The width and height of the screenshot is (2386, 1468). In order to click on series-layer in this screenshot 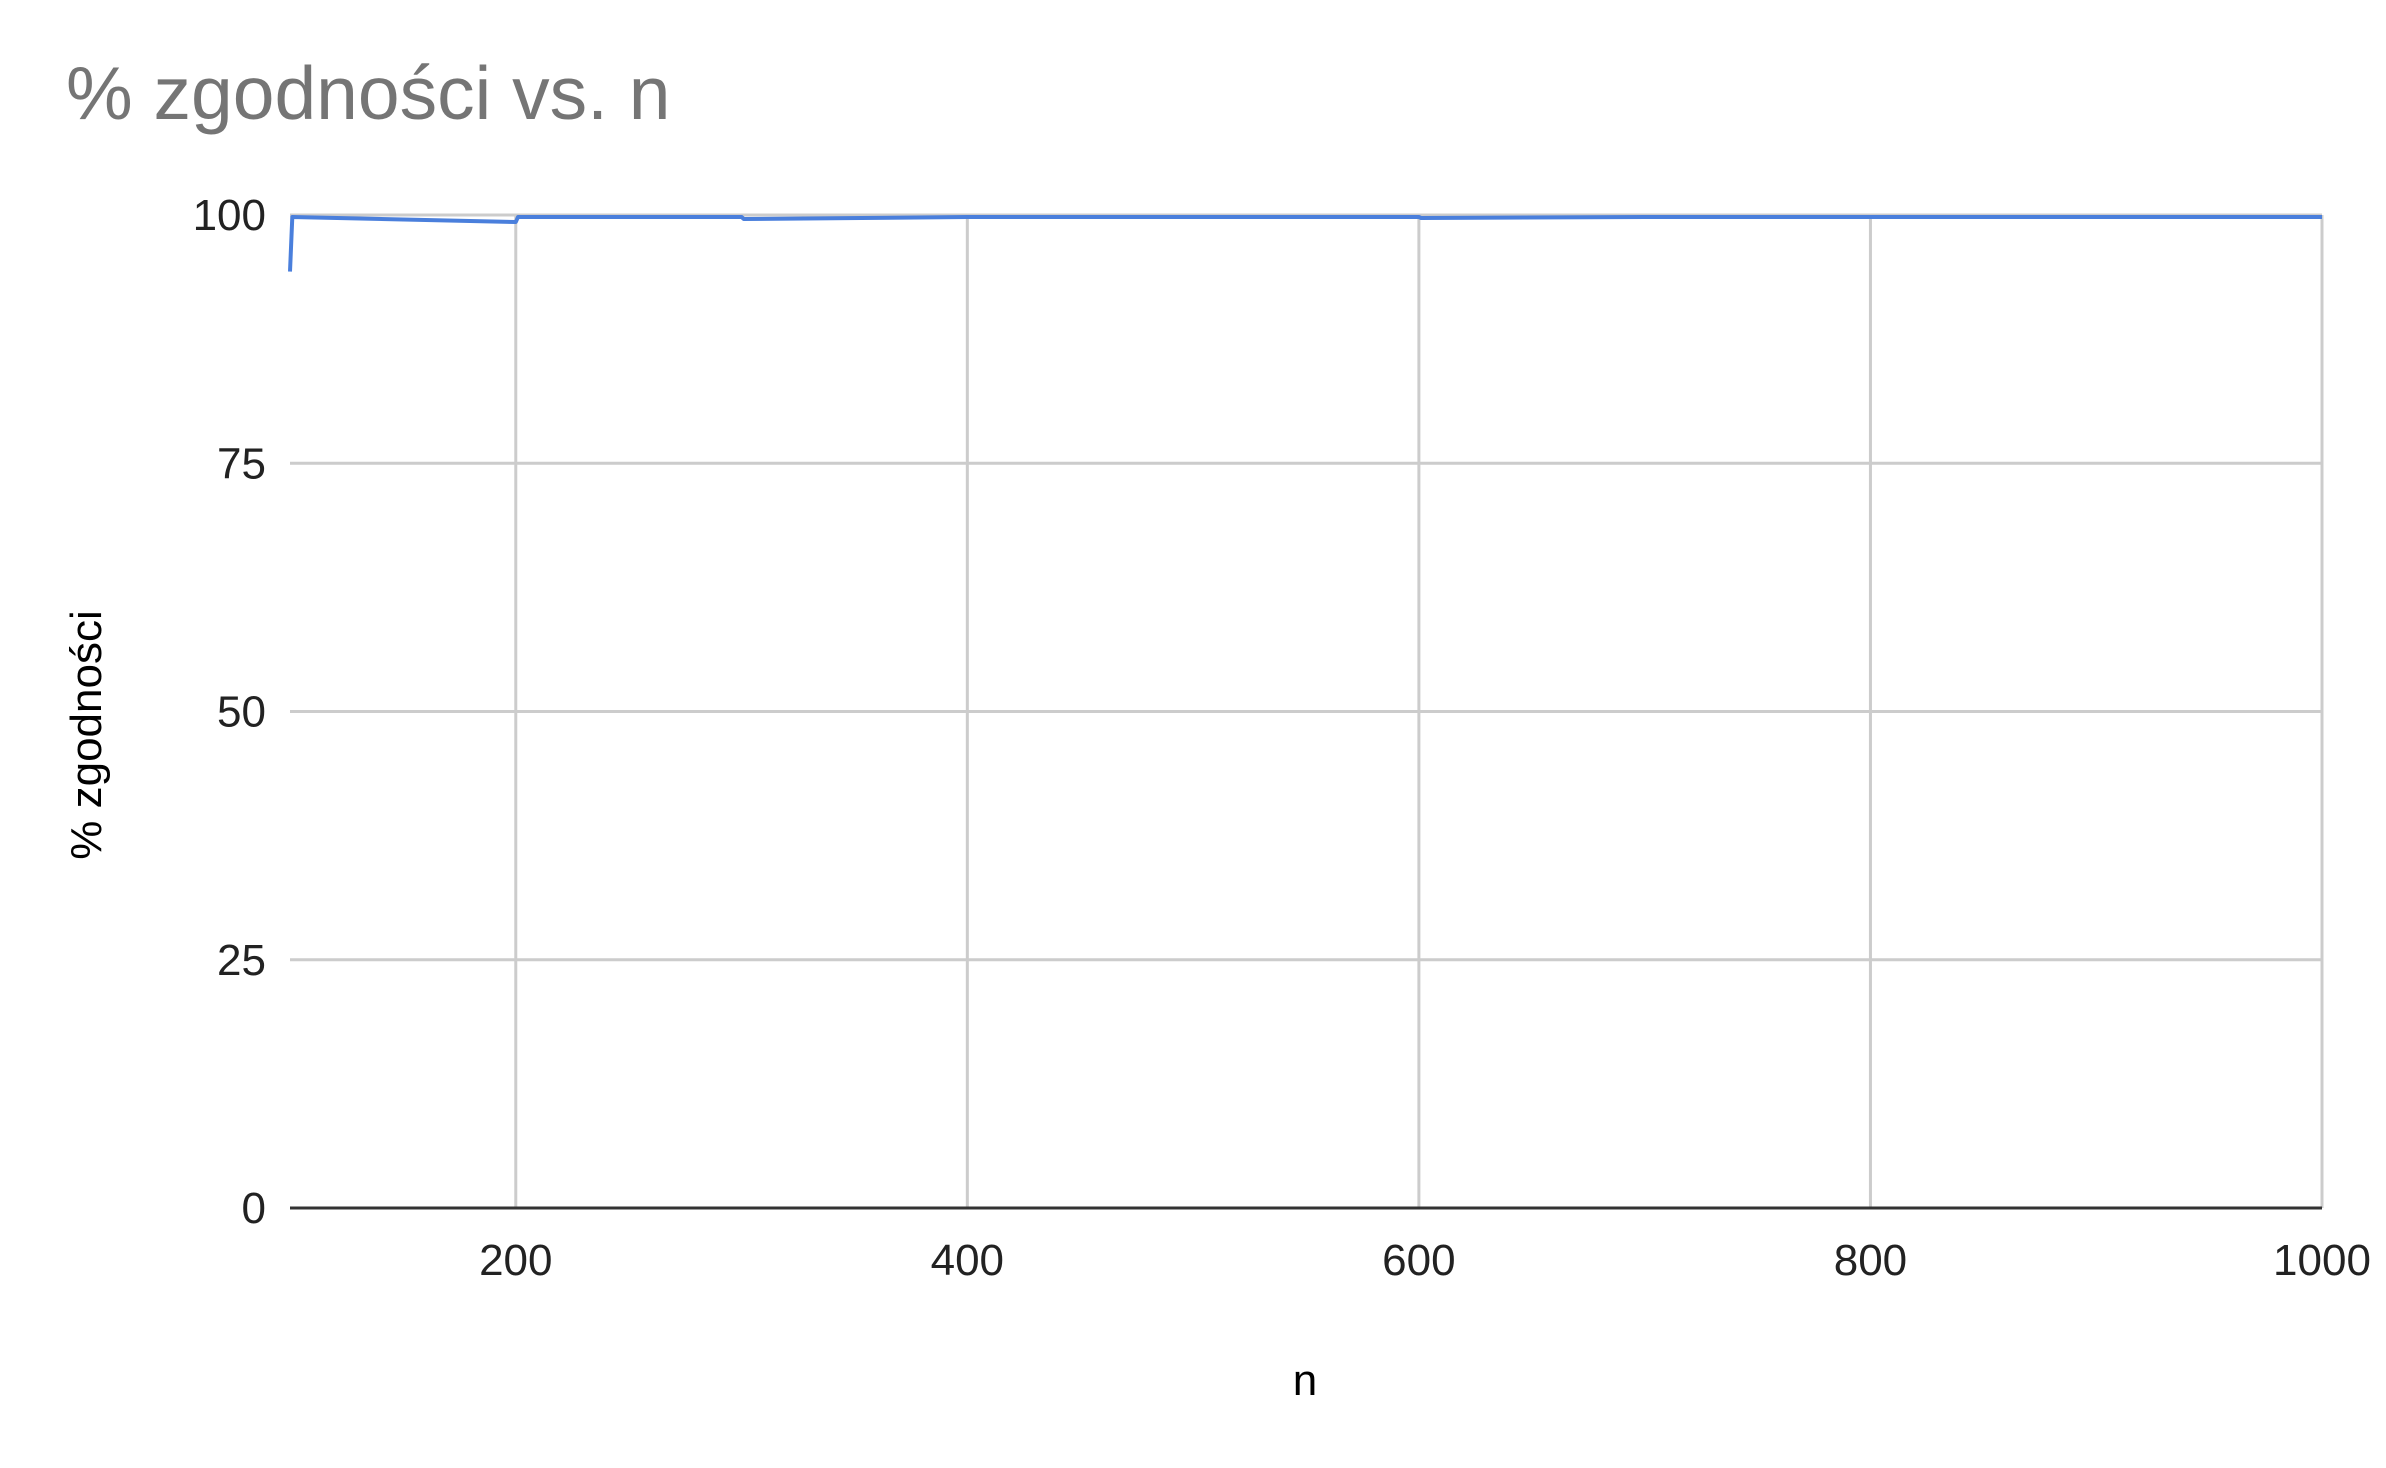, I will do `click(1305, 243)`.